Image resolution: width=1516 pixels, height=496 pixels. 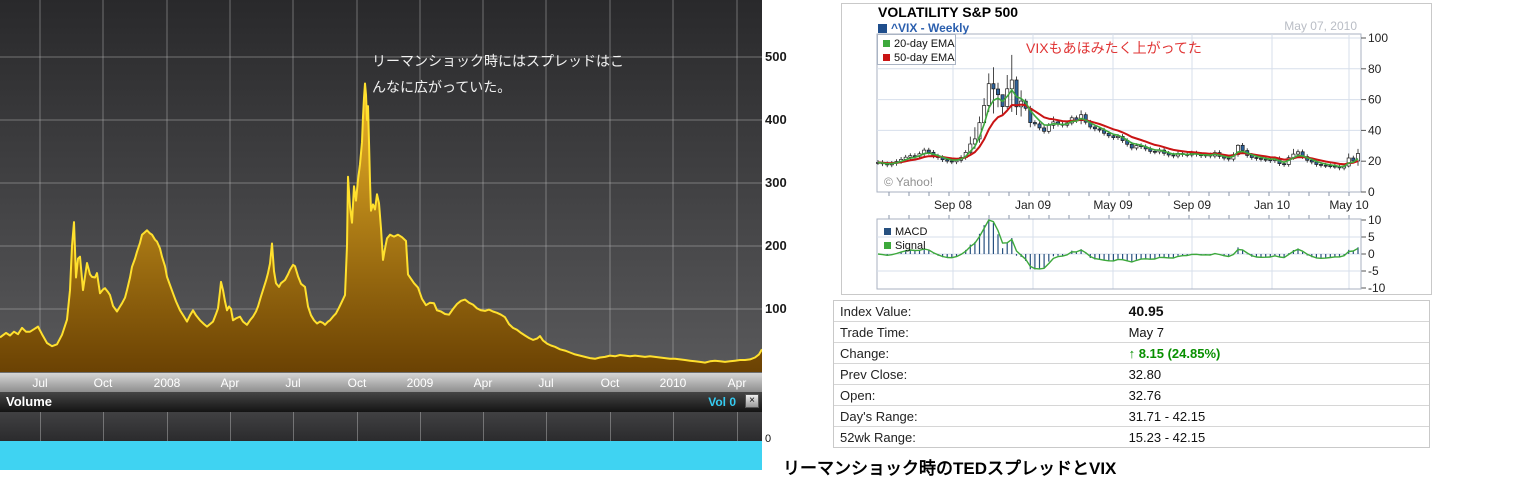 I want to click on signal-legend-row: Signal, so click(x=905, y=246).